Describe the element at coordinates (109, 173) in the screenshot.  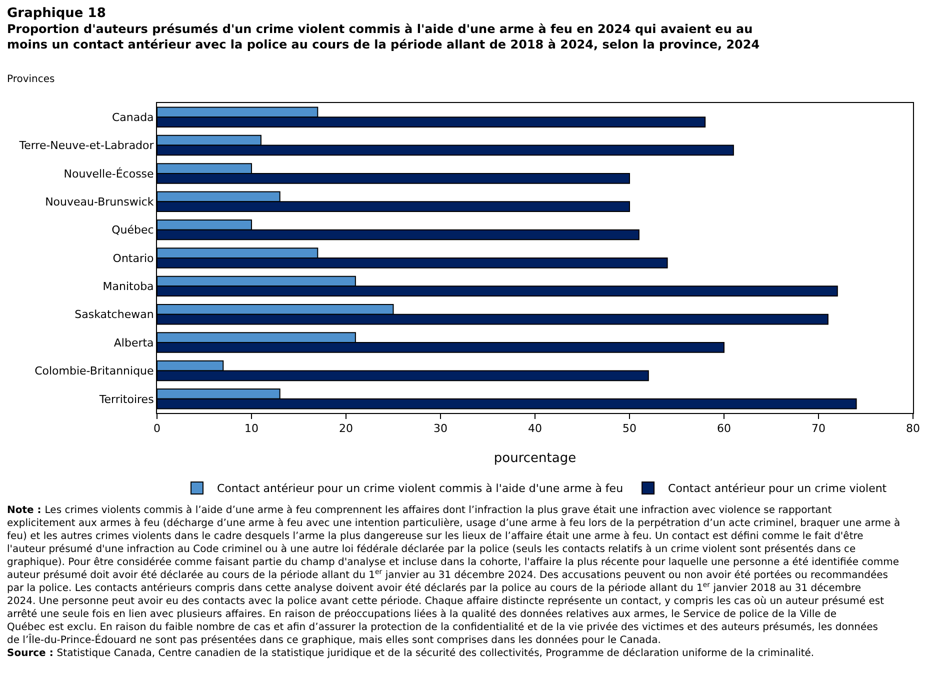
I see `y-tick-label: Nouvelle-Écosse` at that location.